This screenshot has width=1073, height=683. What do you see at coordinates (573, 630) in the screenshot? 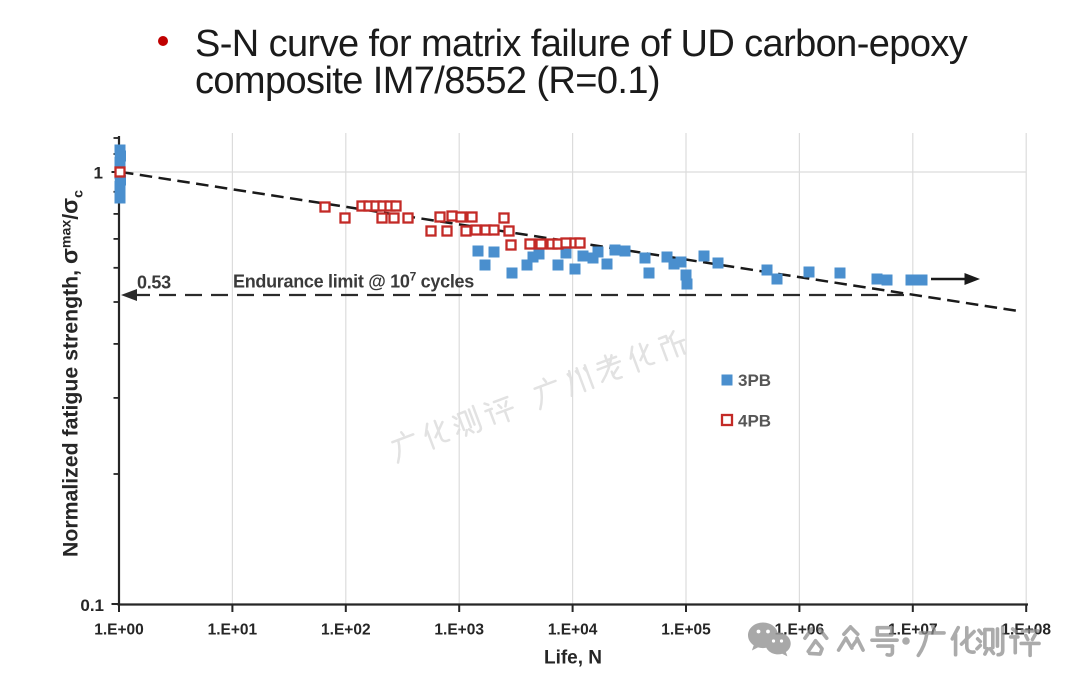
I see `svg-text: 1.E+04` at bounding box center [573, 630].